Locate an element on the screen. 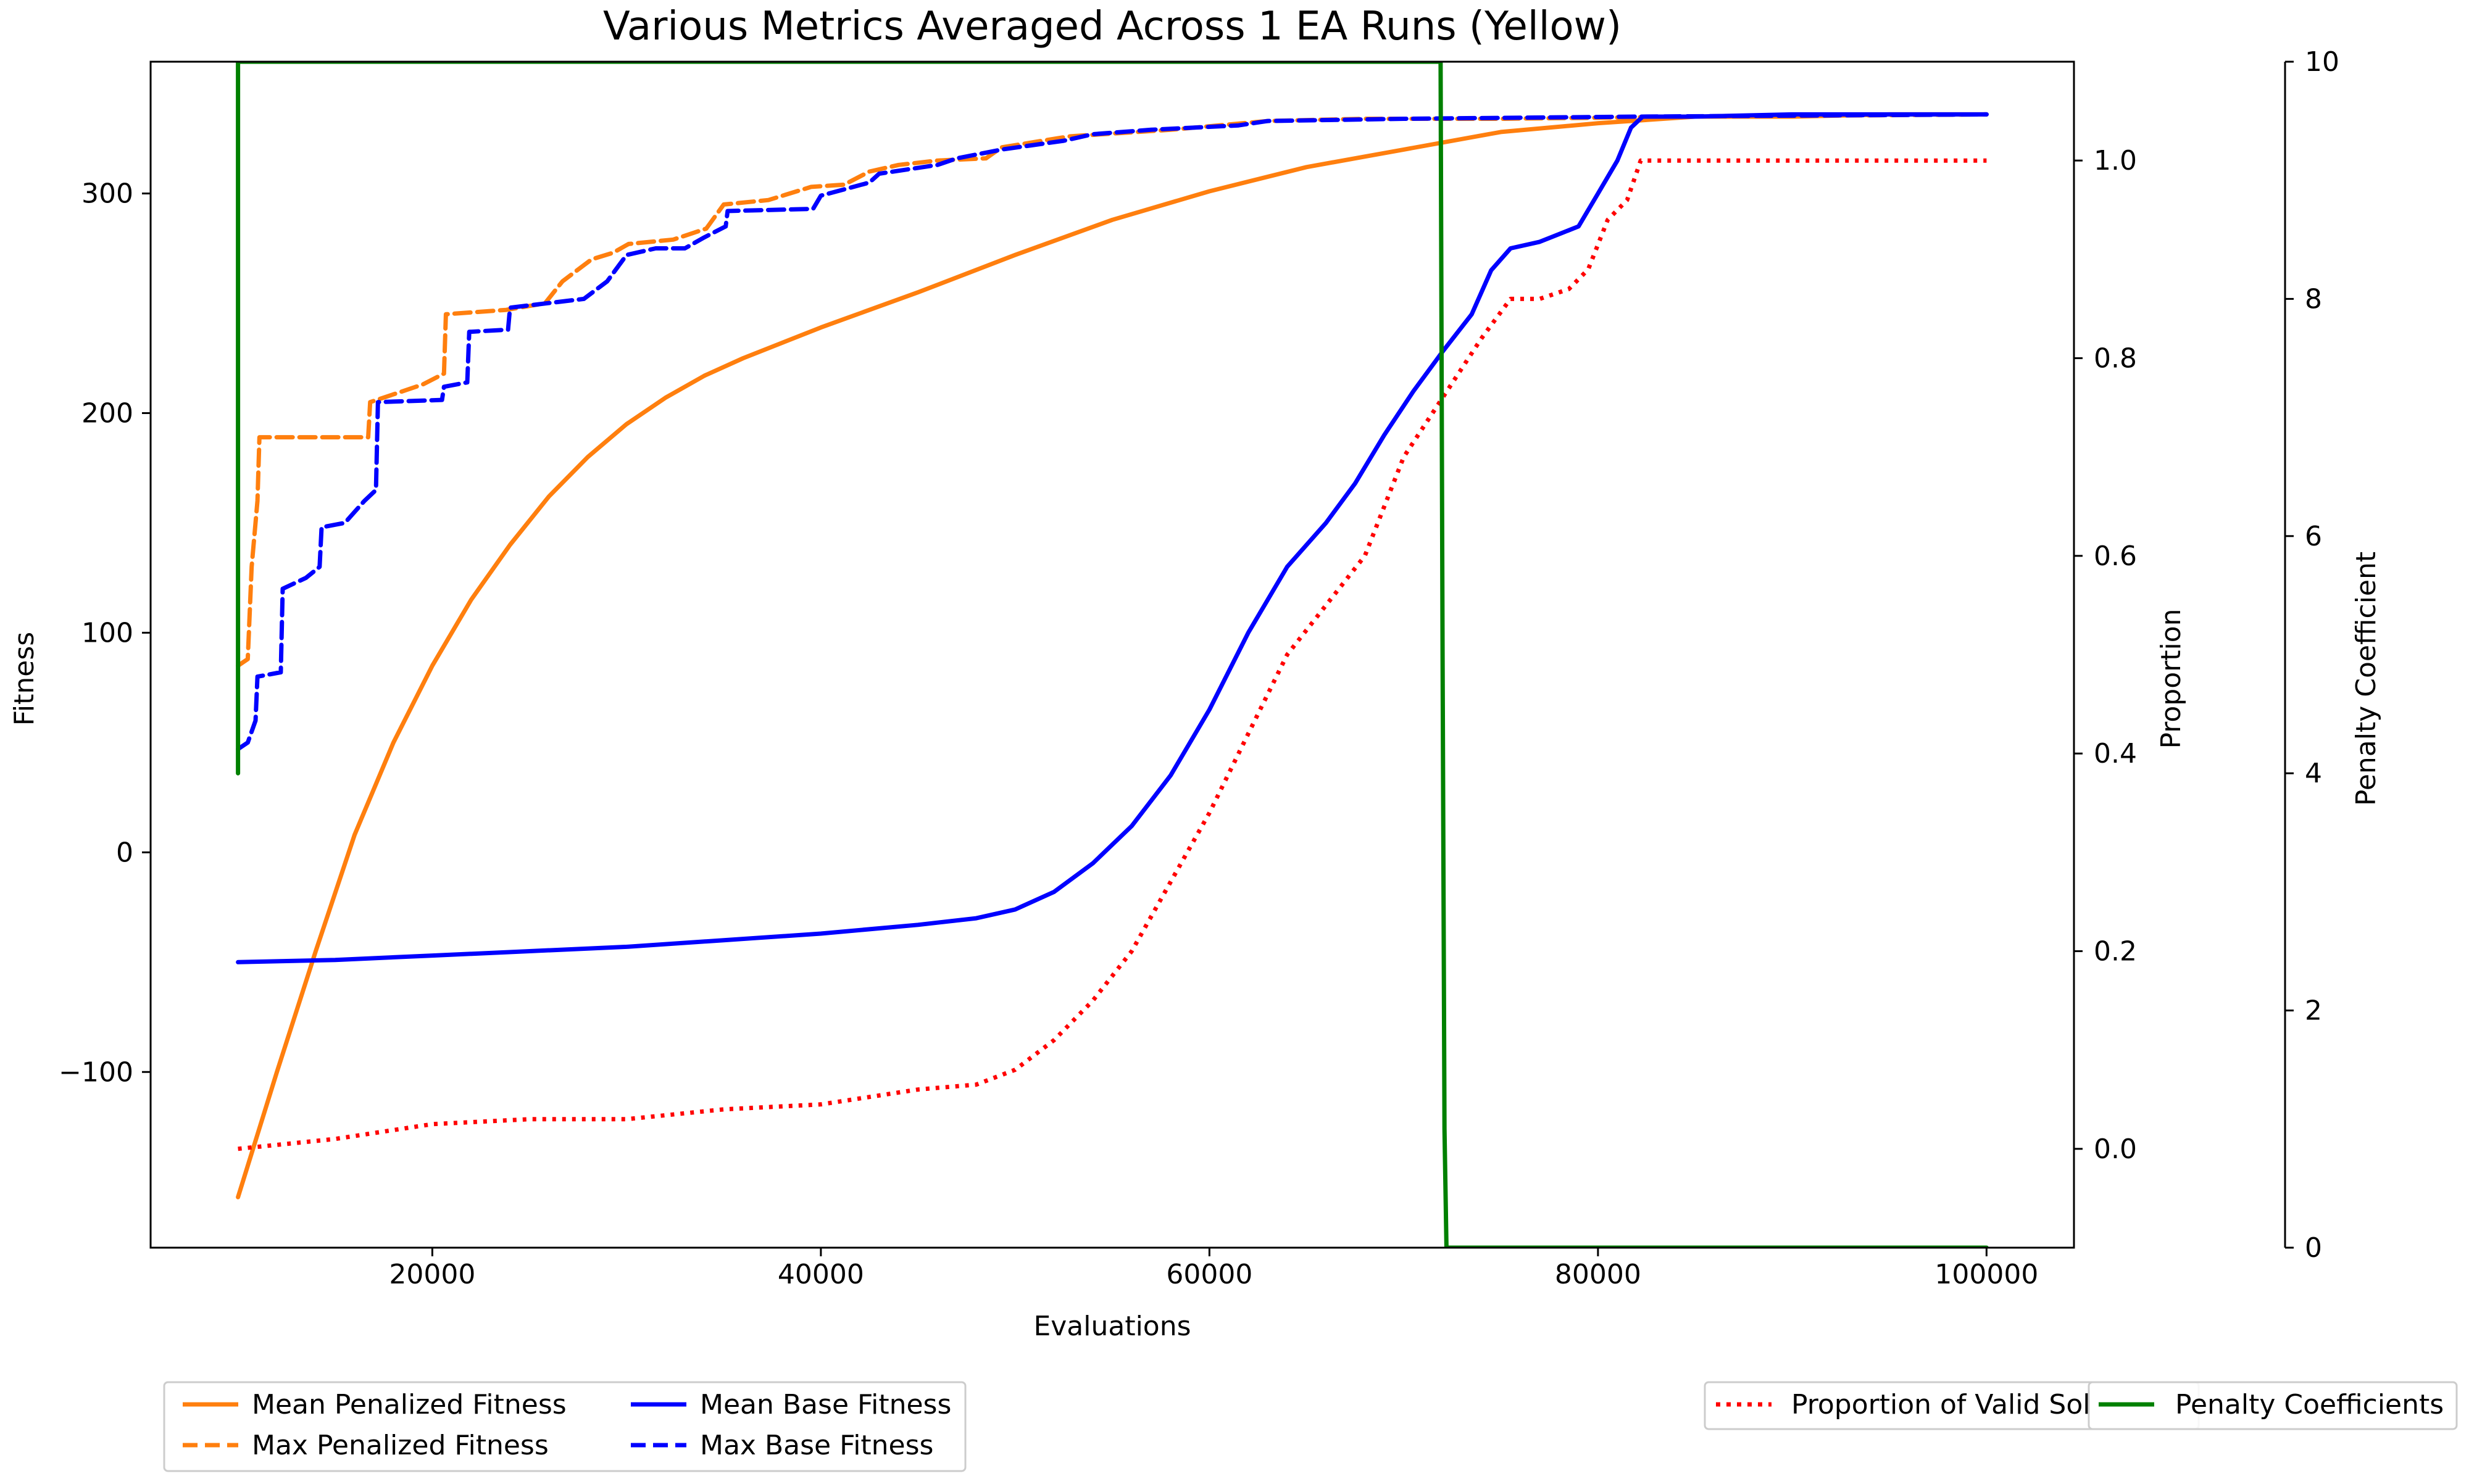 The image size is (2469, 1484). legend-label-max-penalized-fitness: Max Penalized Fitness is located at coordinates (400, 1445).